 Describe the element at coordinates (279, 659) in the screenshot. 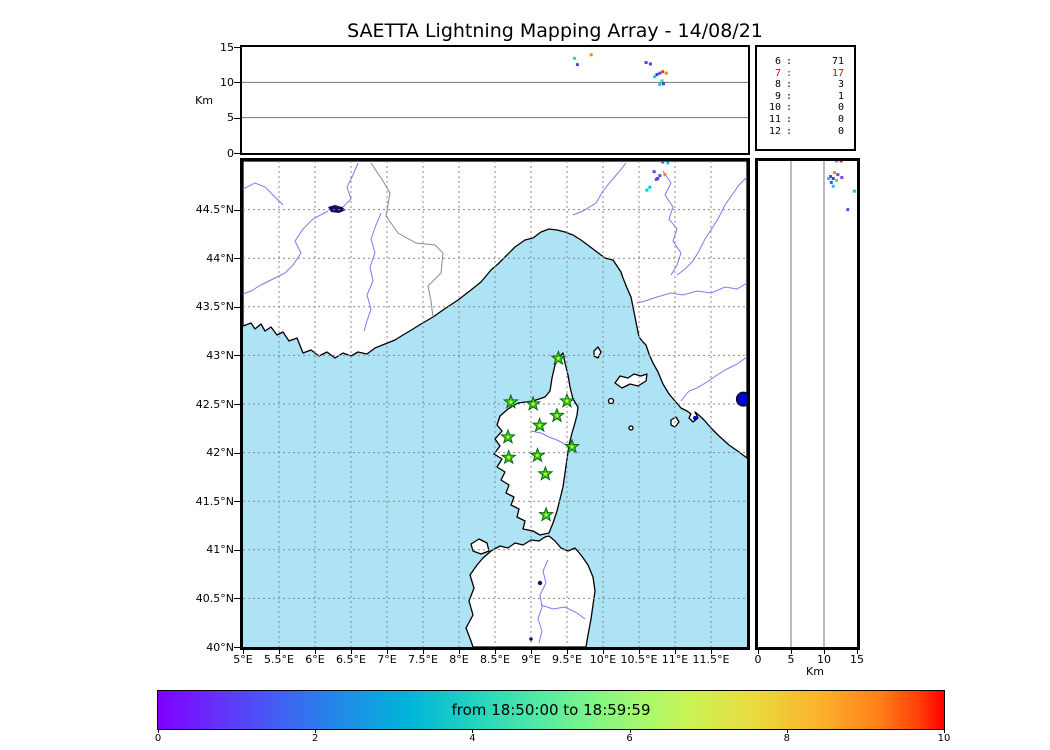

I see `map-lon-tick: 5.5°E` at that location.